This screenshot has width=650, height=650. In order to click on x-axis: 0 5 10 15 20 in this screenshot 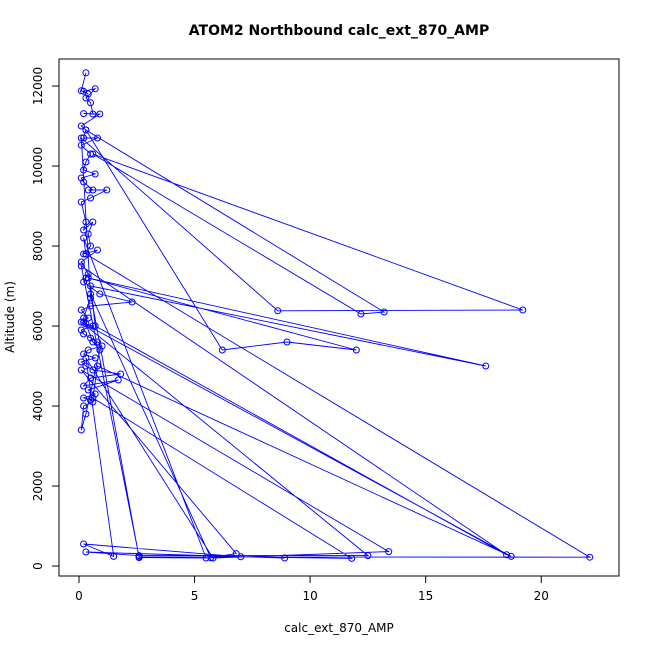, I will do `click(312, 589)`.